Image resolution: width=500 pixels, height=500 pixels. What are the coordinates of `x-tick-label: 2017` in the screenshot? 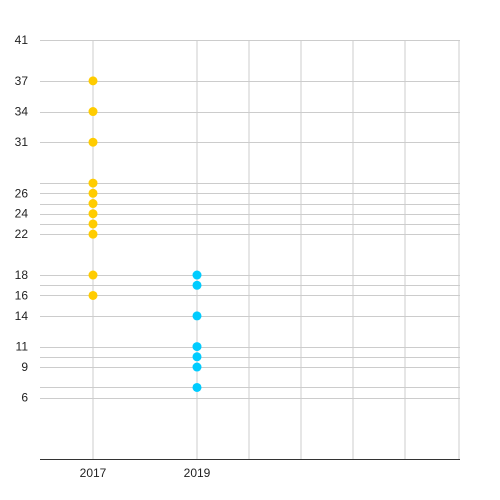 It's located at (93, 473).